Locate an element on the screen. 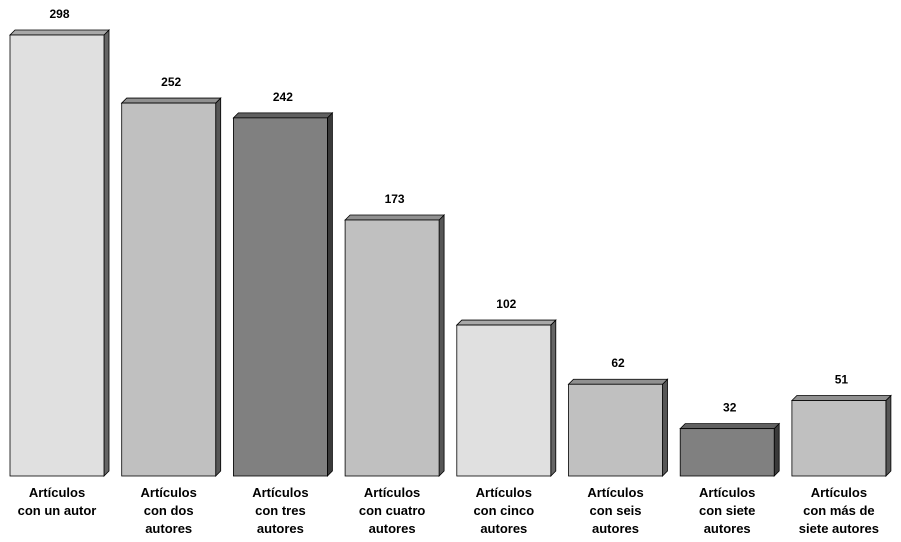 The height and width of the screenshot is (542, 901). category-label-line: con tres is located at coordinates (280, 510).